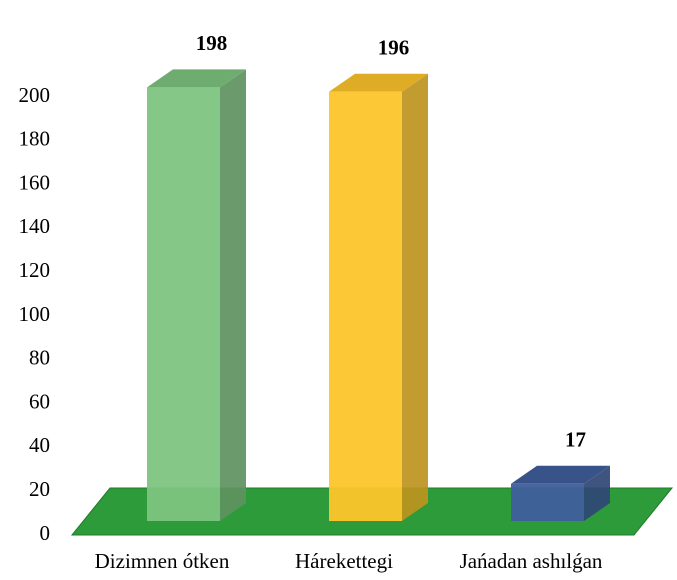 The height and width of the screenshot is (580, 677). Describe the element at coordinates (575, 440) in the screenshot. I see `value-label: 17` at that location.